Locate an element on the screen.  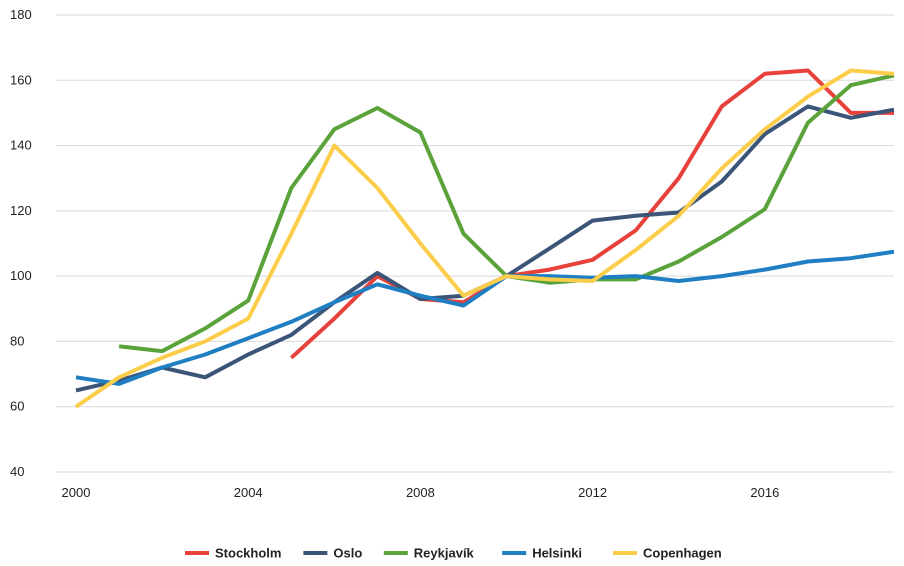
y-tick-label-140: 140 is located at coordinates (21, 145).